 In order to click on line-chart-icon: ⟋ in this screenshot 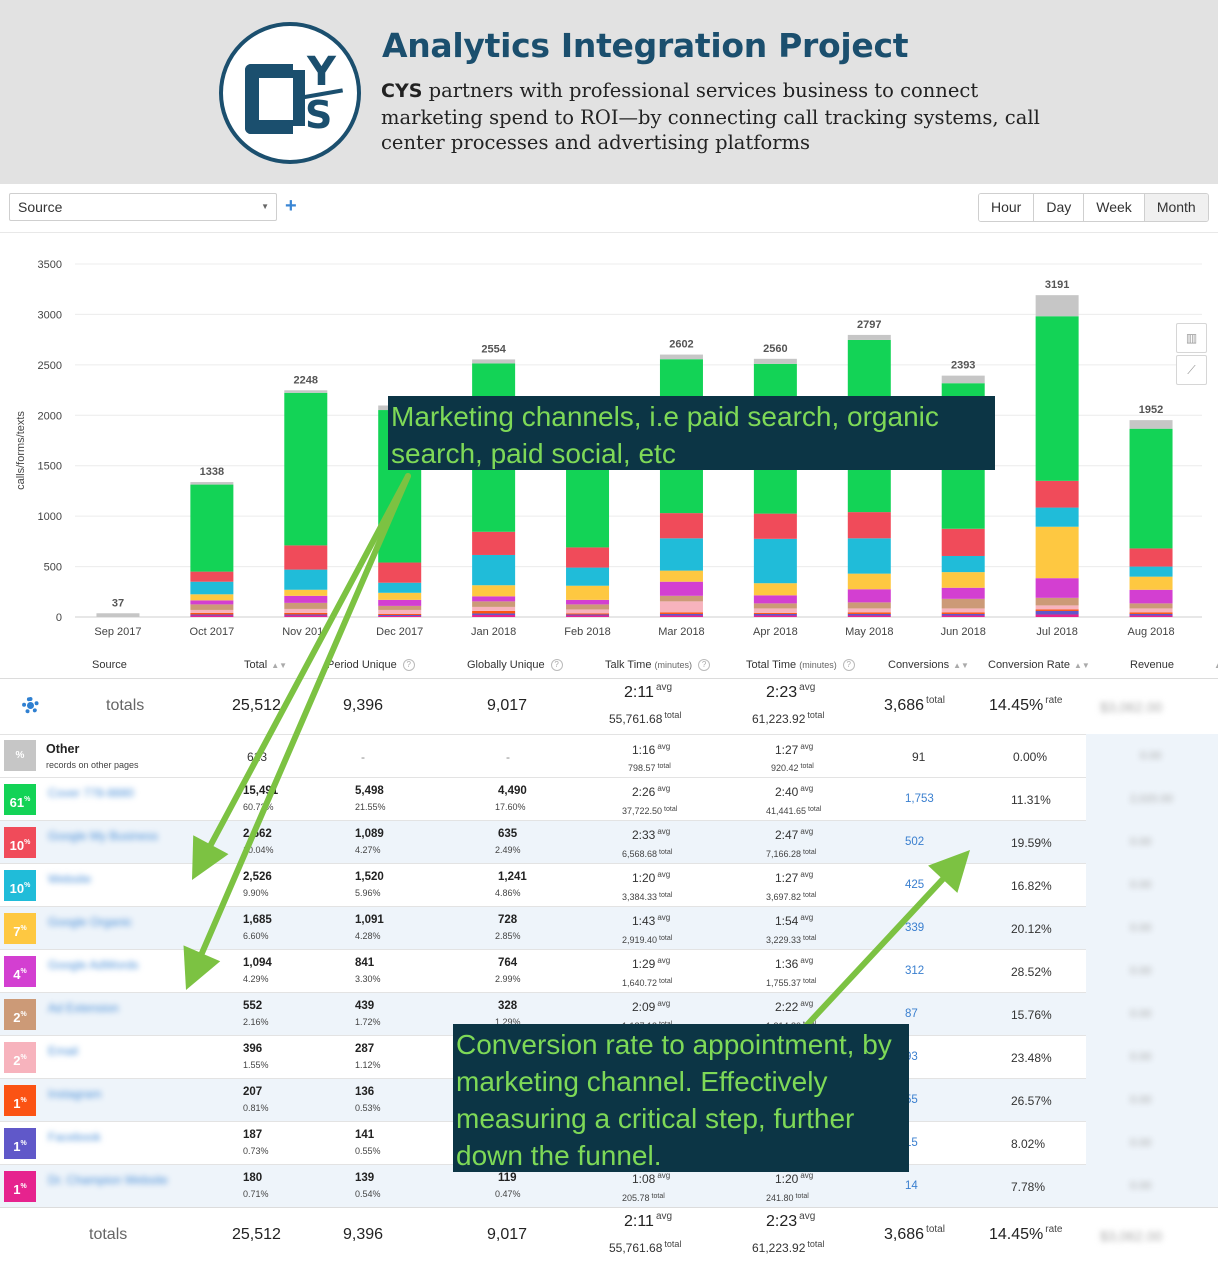, I will do `click(1191, 370)`.